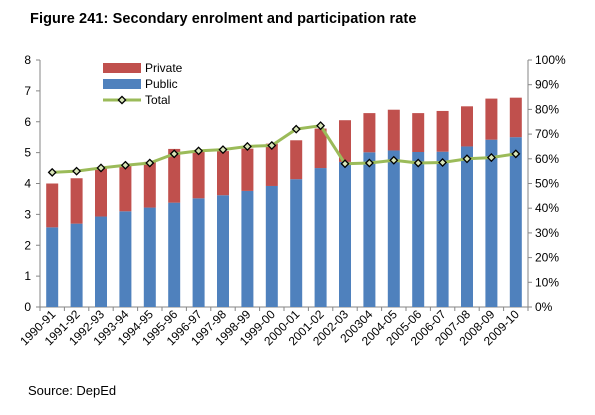 The width and height of the screenshot is (595, 415). I want to click on right-tick-label: 50%, so click(547, 184).